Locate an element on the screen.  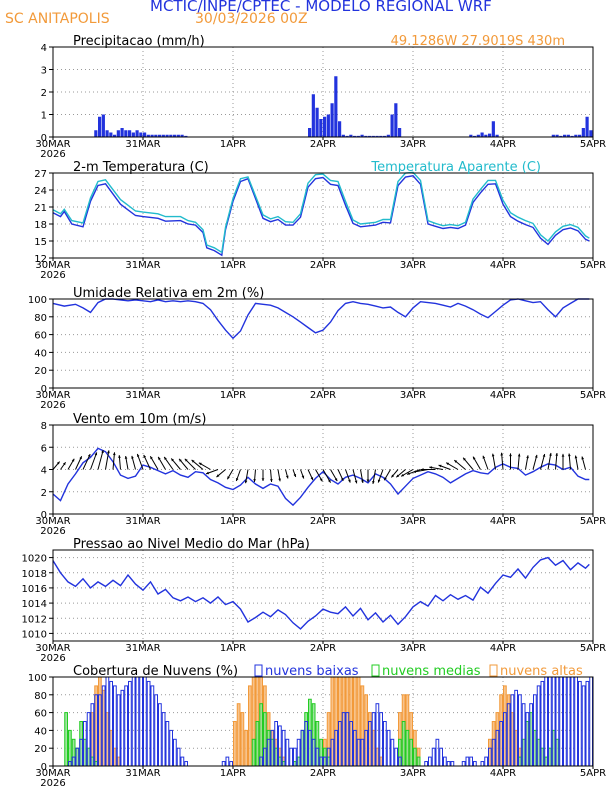
panel-title: Precipitacao (mm/h) is located at coordinates (139, 41).